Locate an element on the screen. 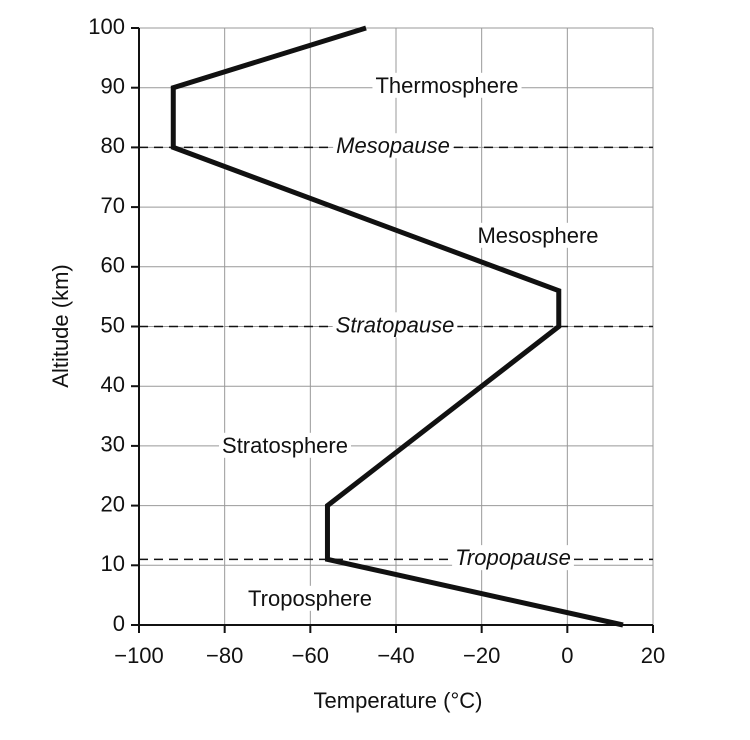  x-tick-label: −80 is located at coordinates (224, 655).